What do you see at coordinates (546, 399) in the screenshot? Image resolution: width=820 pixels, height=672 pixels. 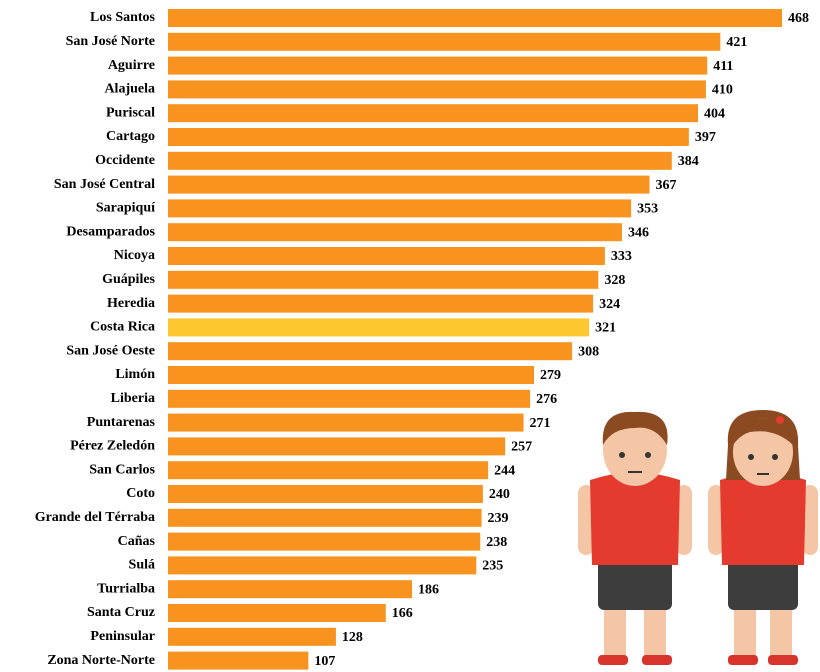 I see `value-label: 276` at bounding box center [546, 399].